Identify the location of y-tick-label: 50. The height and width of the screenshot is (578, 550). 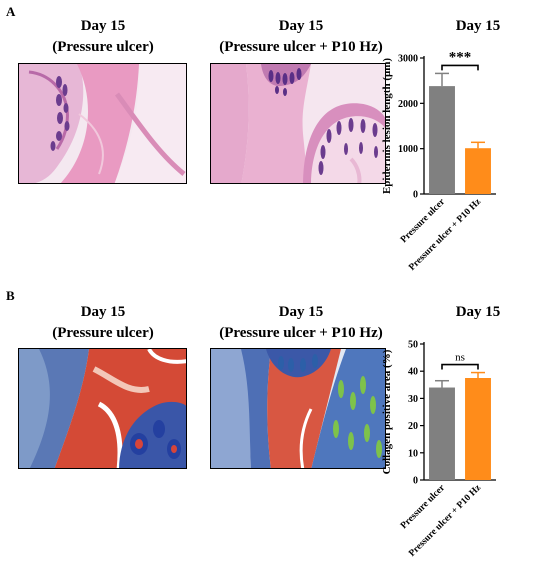
(413, 345).